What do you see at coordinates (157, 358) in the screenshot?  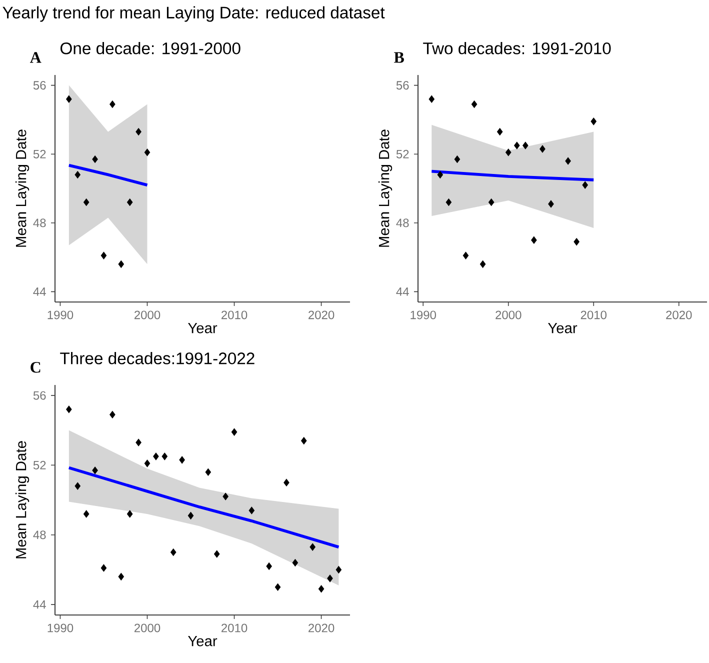 I see `chart-title: Three decades:1991-2022` at bounding box center [157, 358].